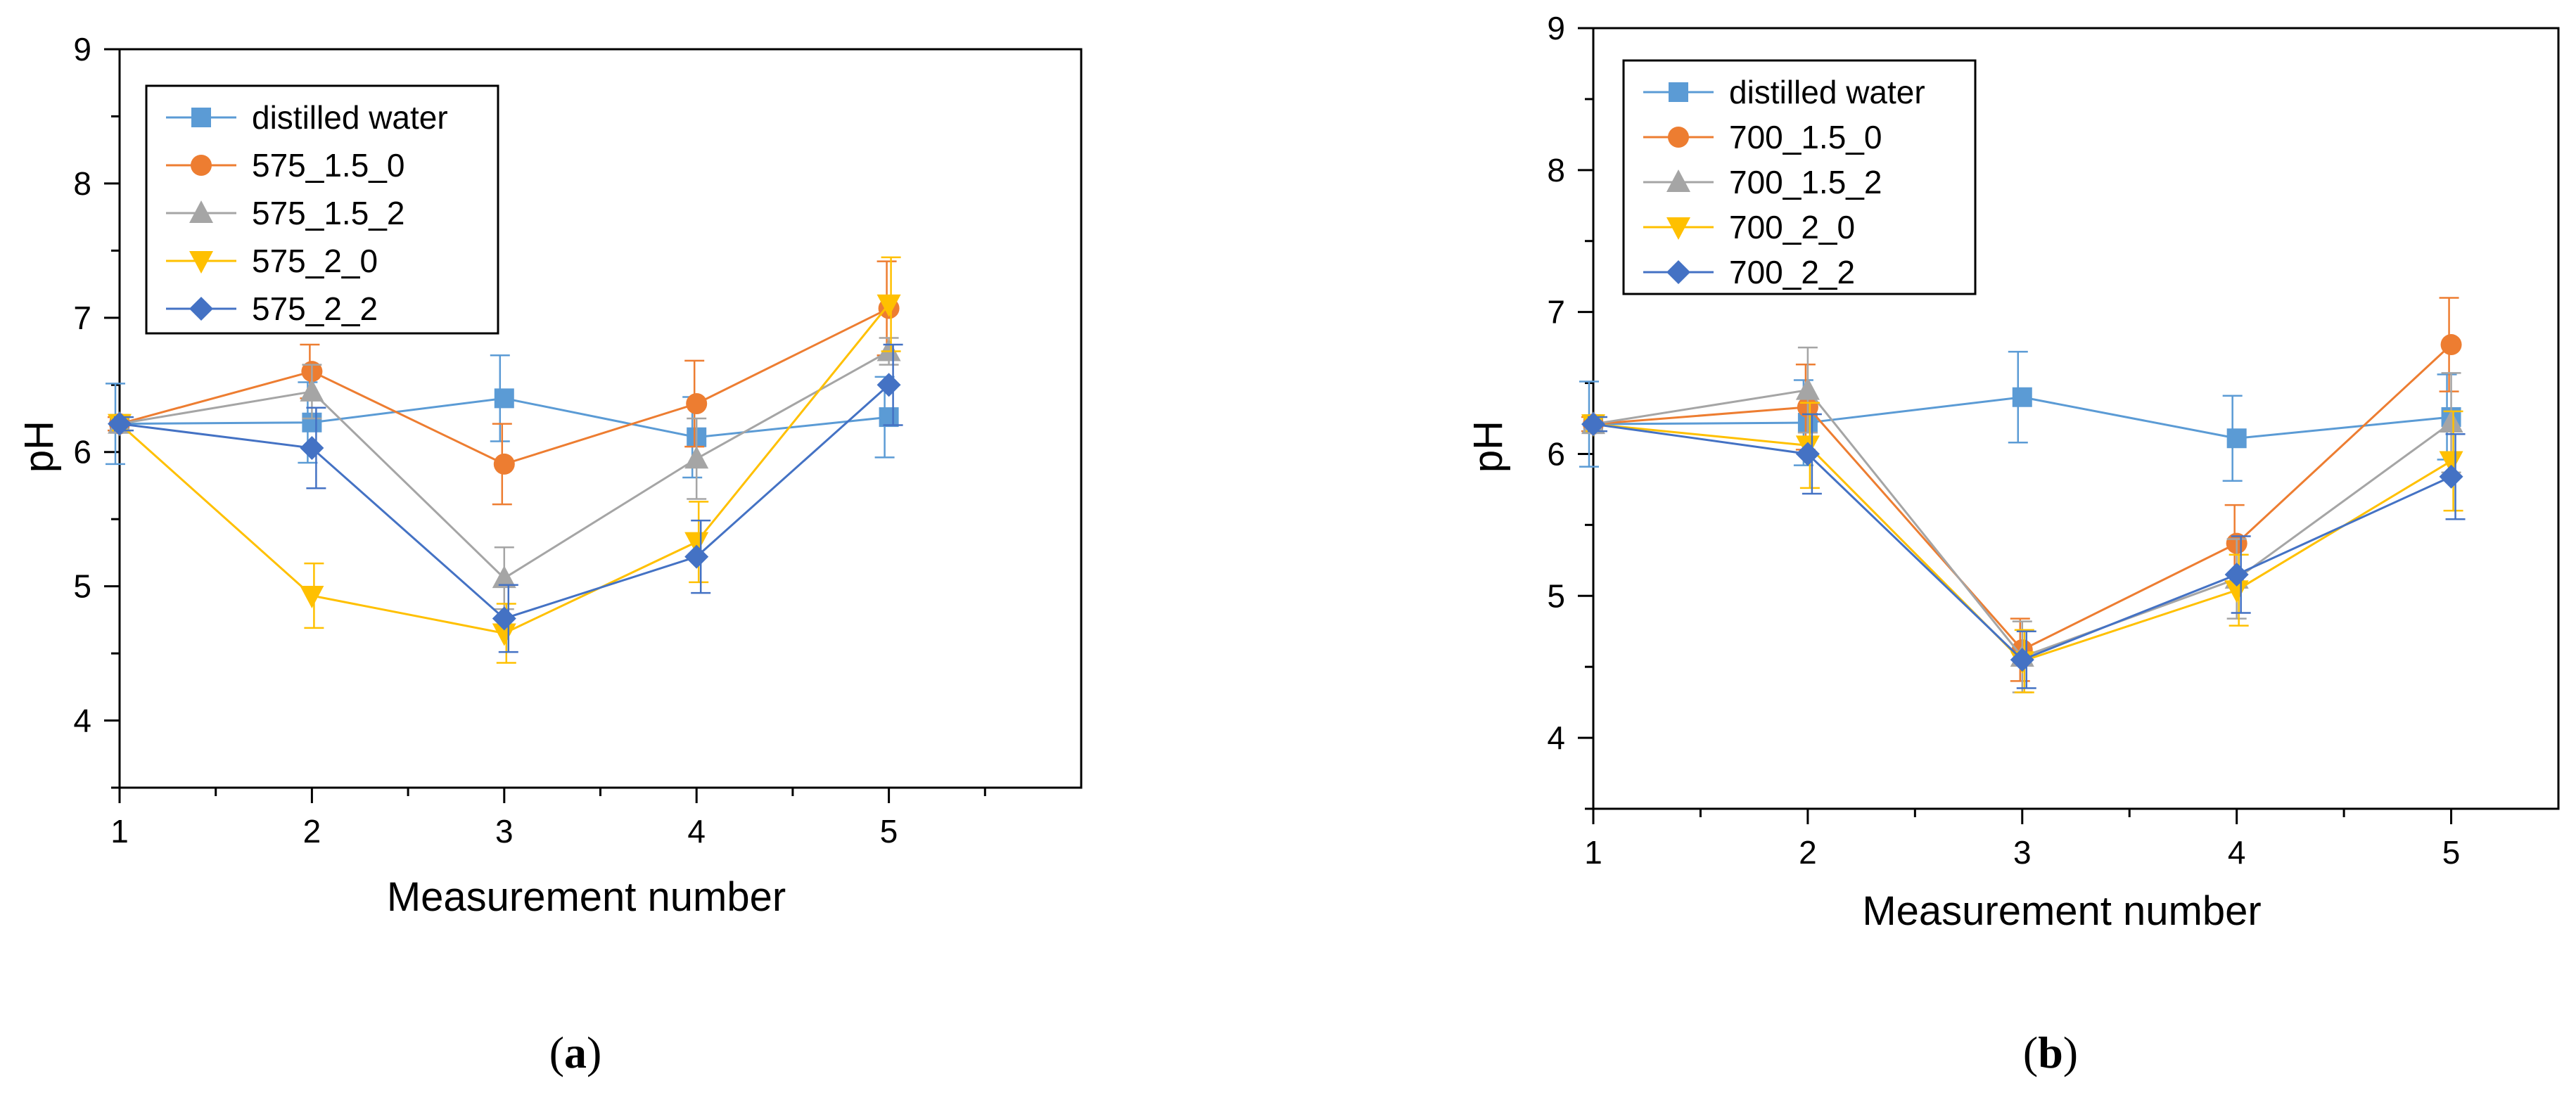 The width and height of the screenshot is (2576, 1095). What do you see at coordinates (575, 1052) in the screenshot?
I see `panel-label: (a)` at bounding box center [575, 1052].